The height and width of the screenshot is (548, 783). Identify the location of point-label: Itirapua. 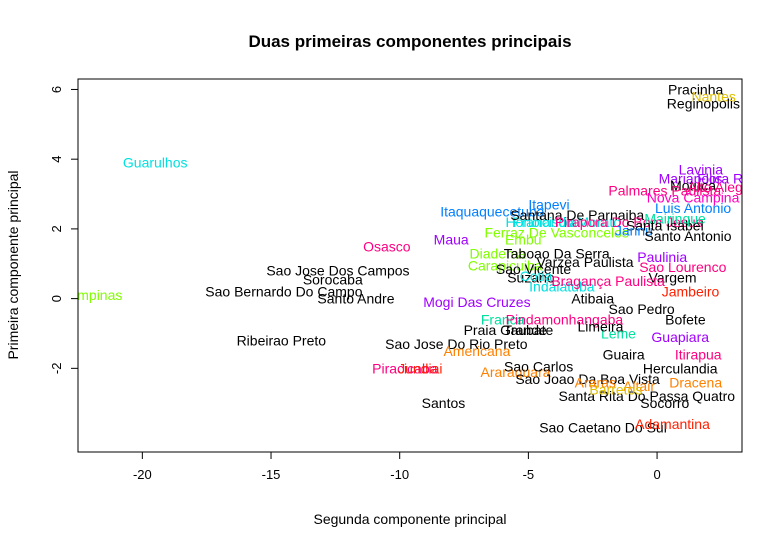
(698, 354).